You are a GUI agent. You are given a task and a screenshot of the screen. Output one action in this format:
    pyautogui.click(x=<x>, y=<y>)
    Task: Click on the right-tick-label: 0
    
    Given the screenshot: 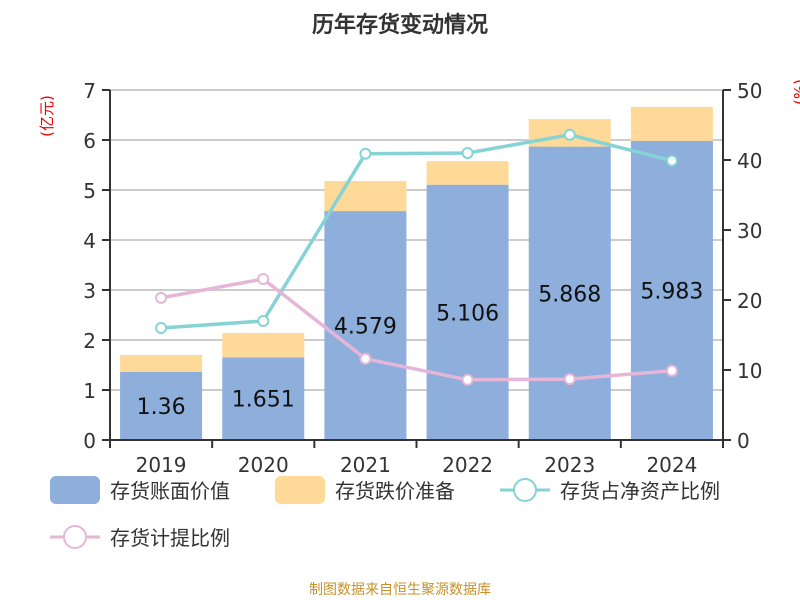 What is the action you would take?
    pyautogui.click(x=743, y=441)
    